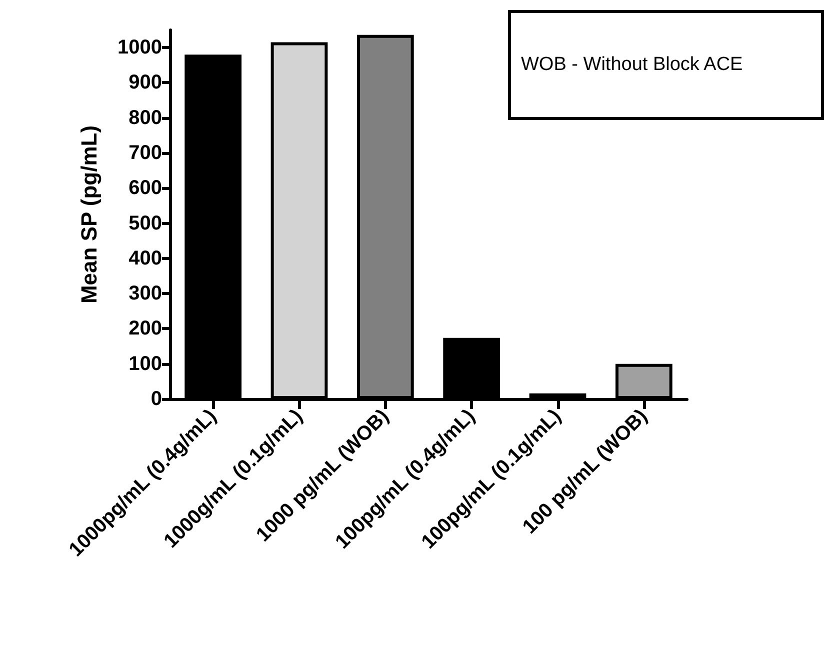 The width and height of the screenshot is (827, 650). I want to click on y-tick-label: 1000, so click(140, 47).